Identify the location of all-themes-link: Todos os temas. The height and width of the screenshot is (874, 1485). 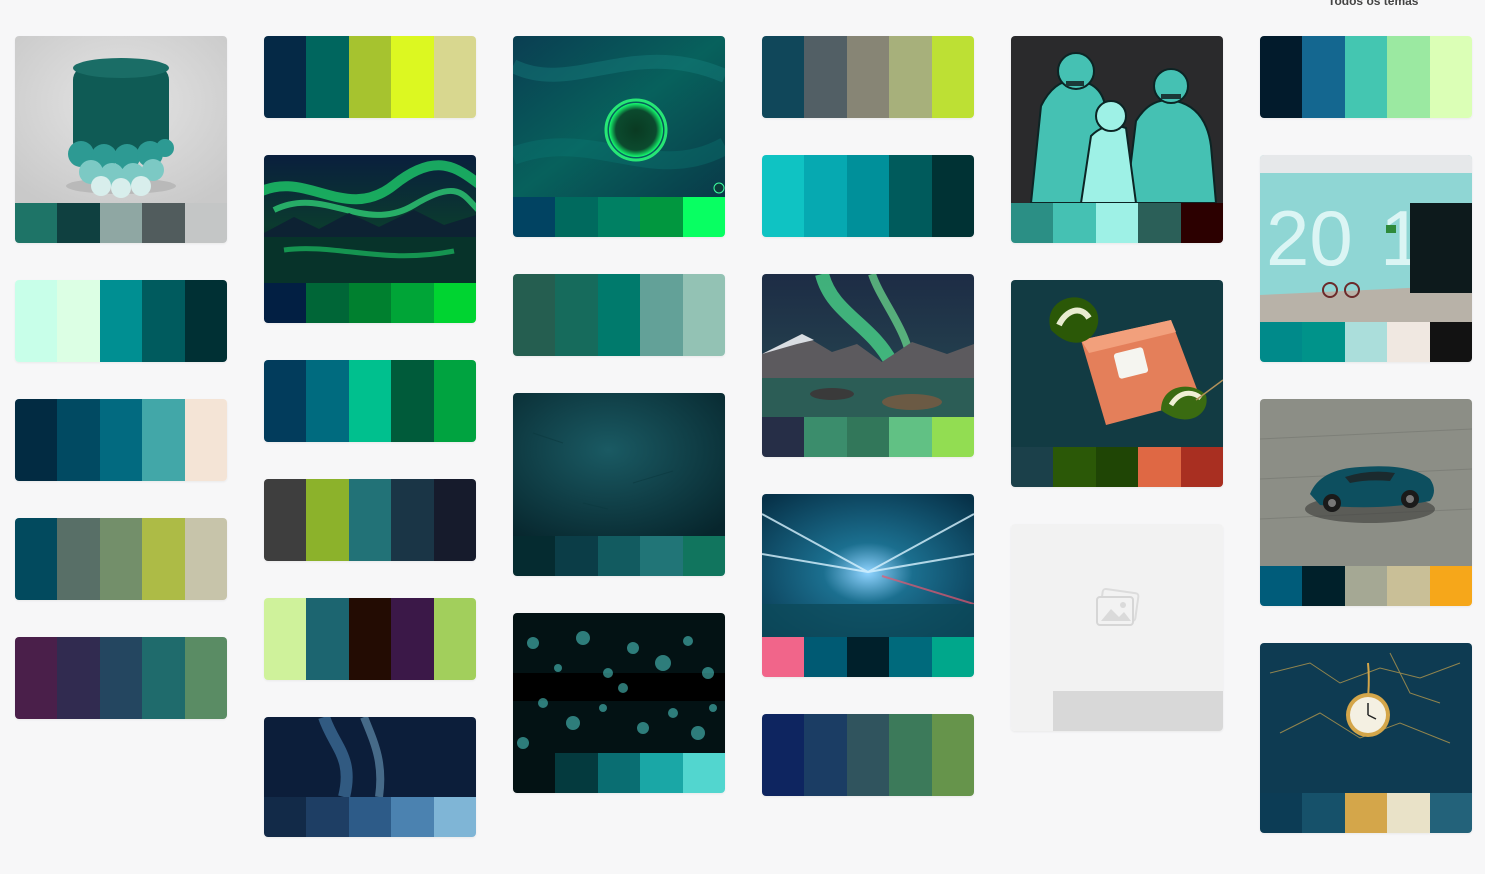
(1373, 4).